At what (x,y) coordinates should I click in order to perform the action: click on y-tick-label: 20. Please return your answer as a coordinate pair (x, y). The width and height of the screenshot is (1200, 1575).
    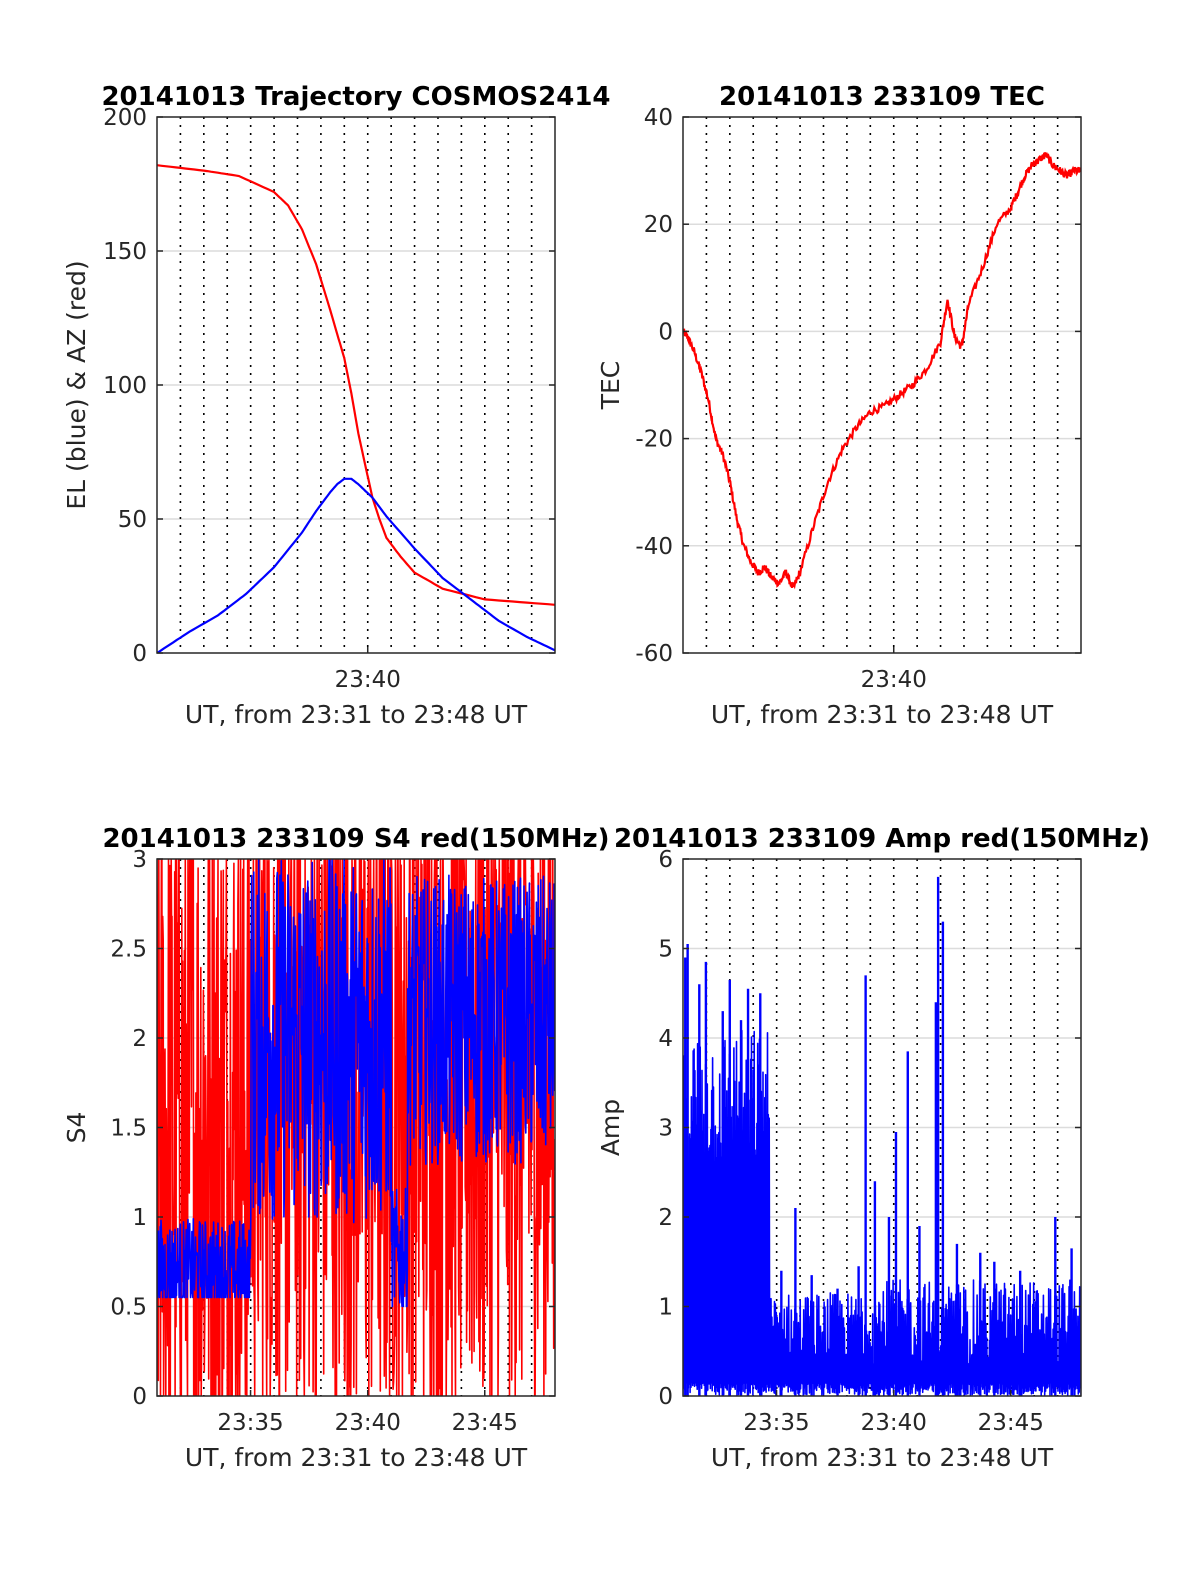
    Looking at the image, I should click on (658, 225).